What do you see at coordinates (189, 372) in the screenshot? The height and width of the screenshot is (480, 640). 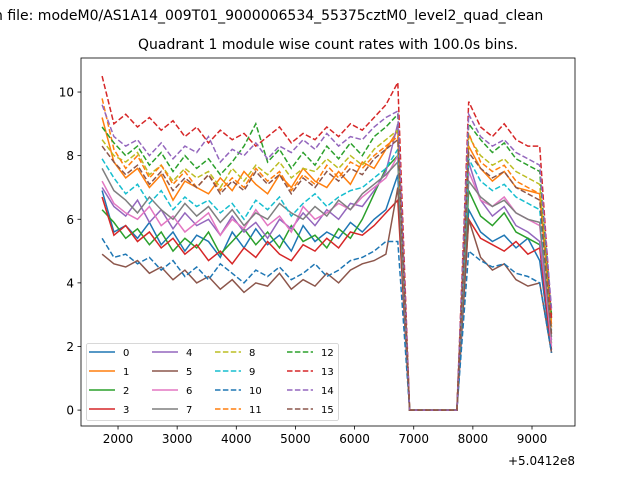 I see `legend-label-5: 5` at bounding box center [189, 372].